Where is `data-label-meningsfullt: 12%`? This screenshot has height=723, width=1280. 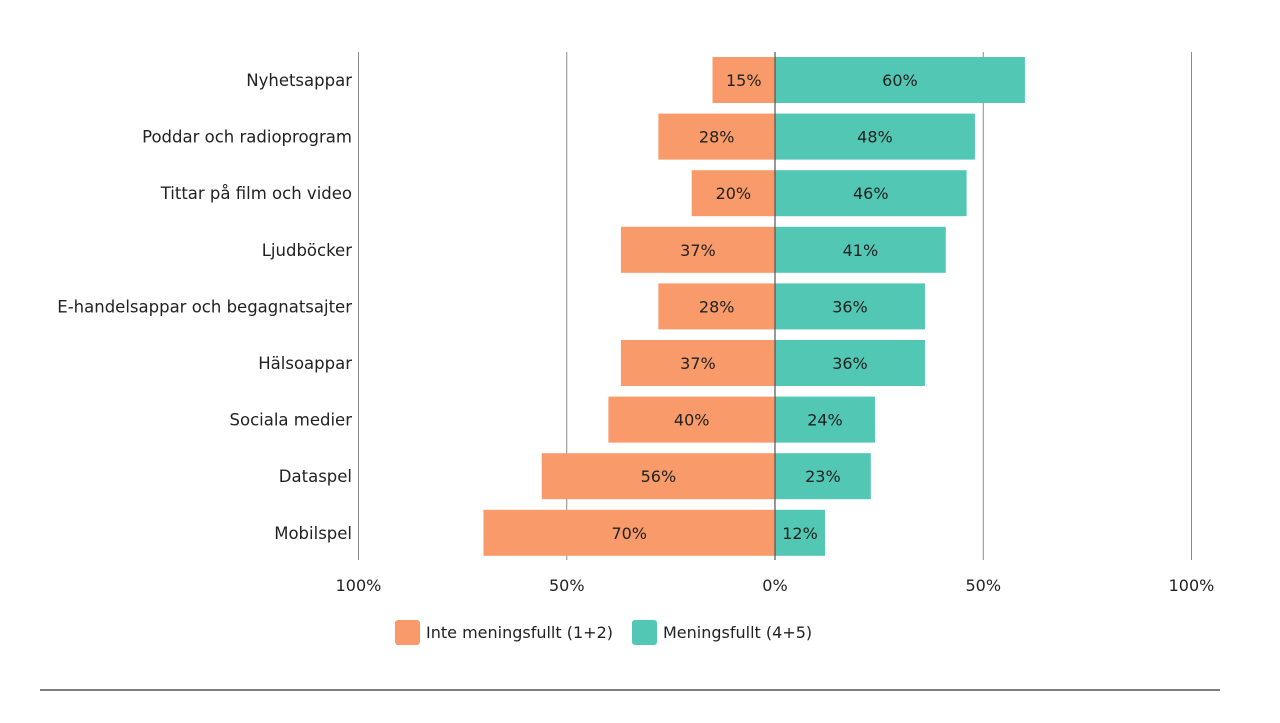 data-label-meningsfullt: 12% is located at coordinates (800, 533).